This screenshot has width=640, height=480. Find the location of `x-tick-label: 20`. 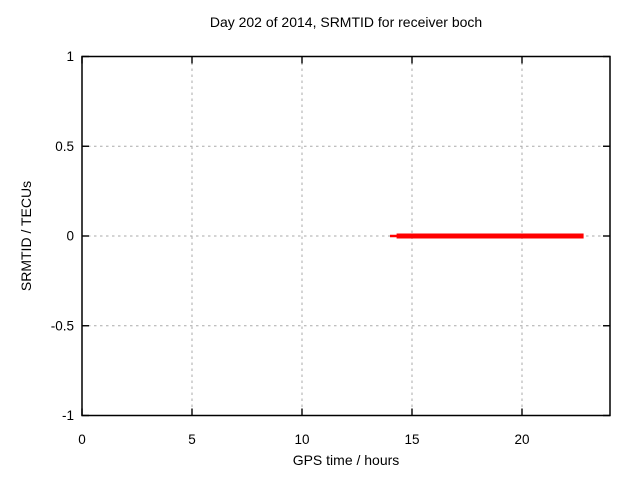

x-tick-label: 20 is located at coordinates (521, 439).